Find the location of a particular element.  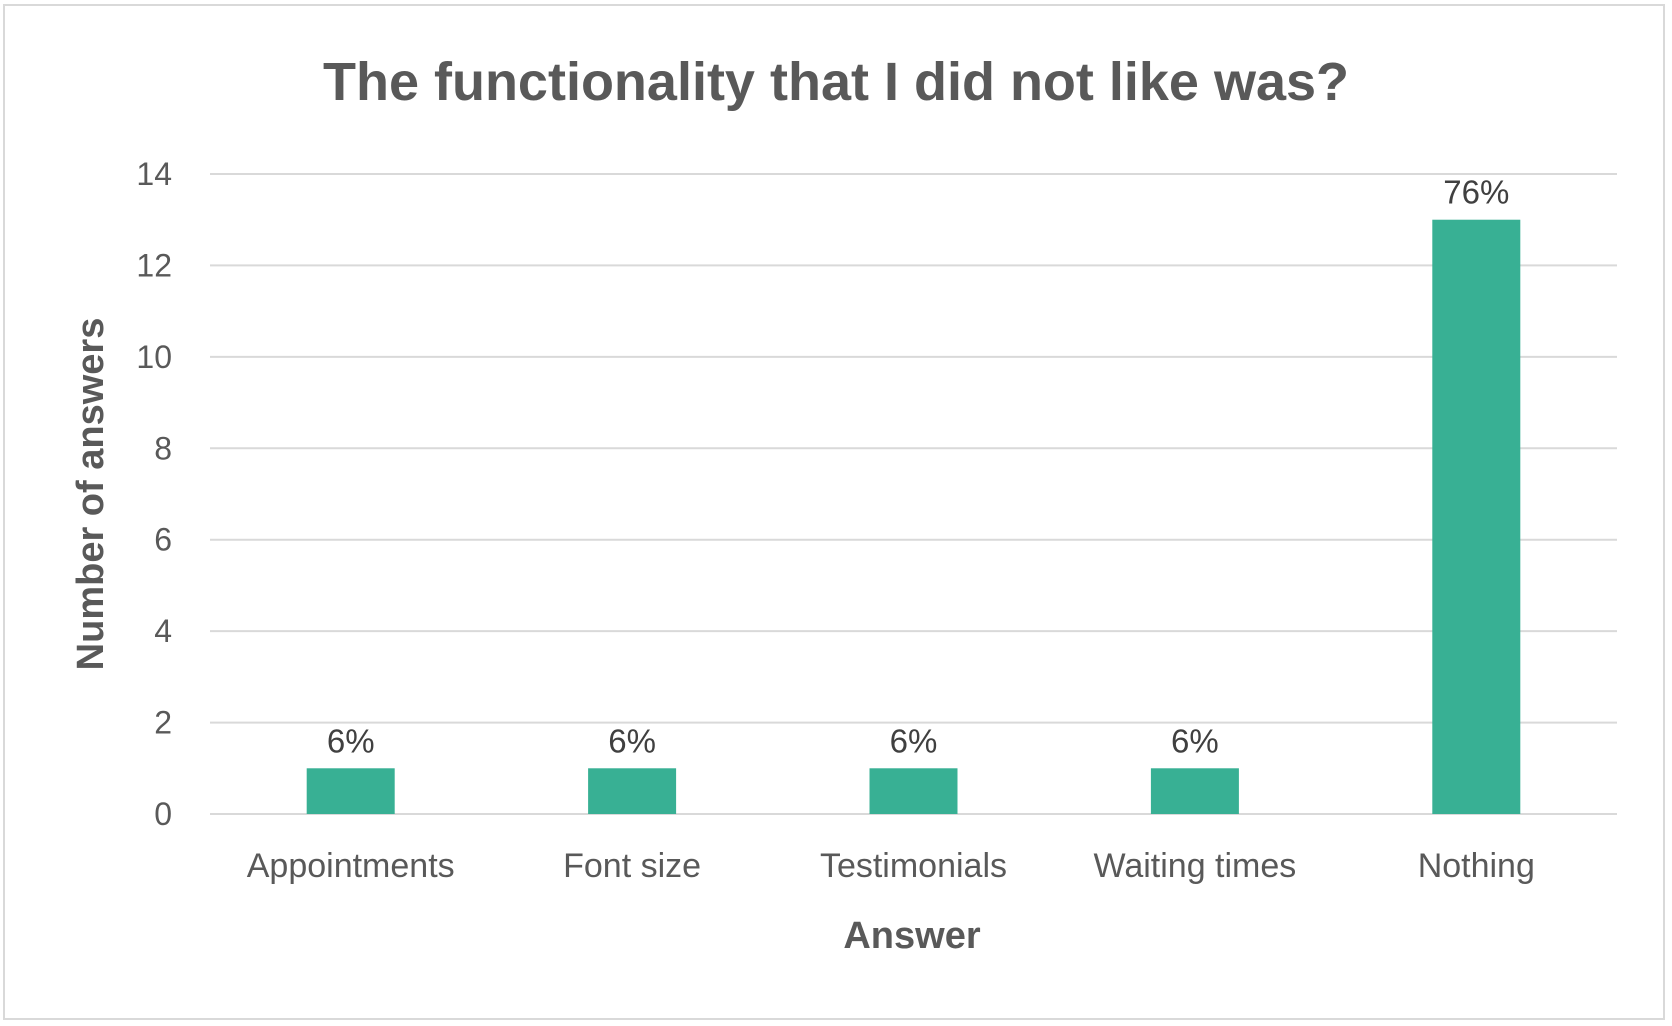

x-category-label: Appointments is located at coordinates (351, 866).